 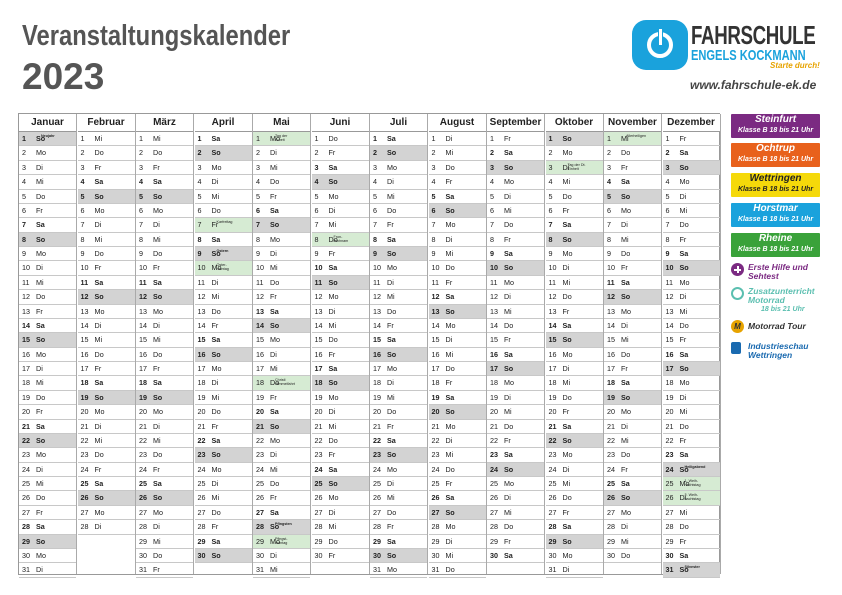 I want to click on day-cell: 15 Mi, so click(x=164, y=340).